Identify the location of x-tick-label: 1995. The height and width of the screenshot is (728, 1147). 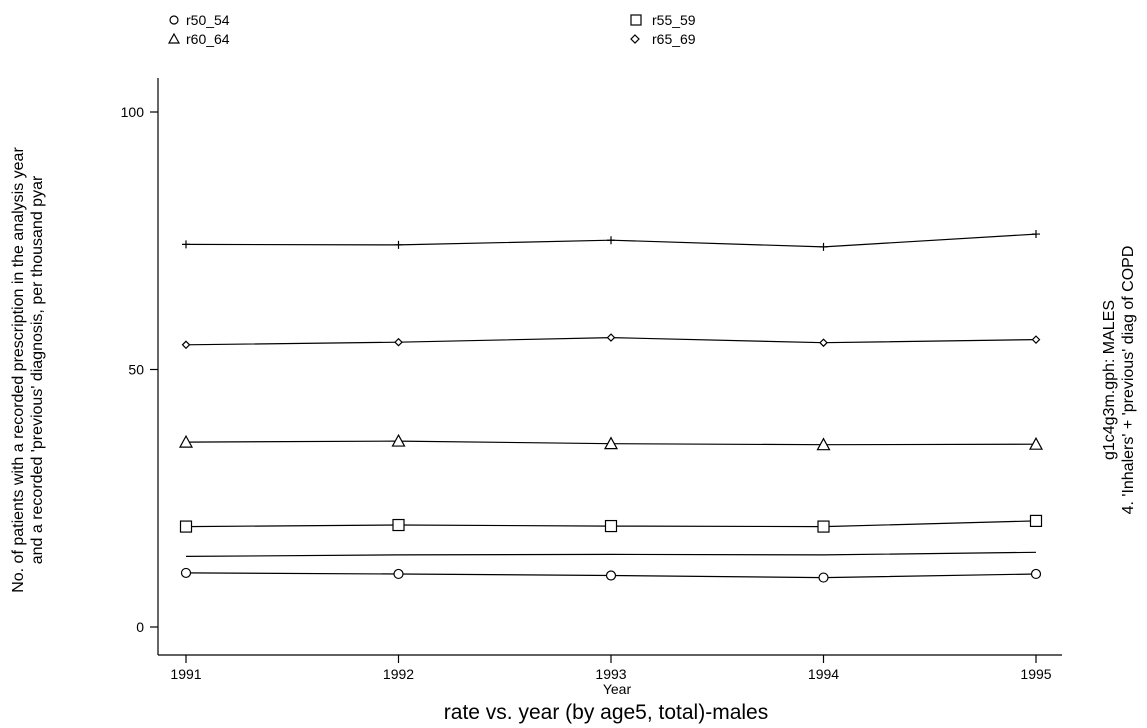
(1035, 674).